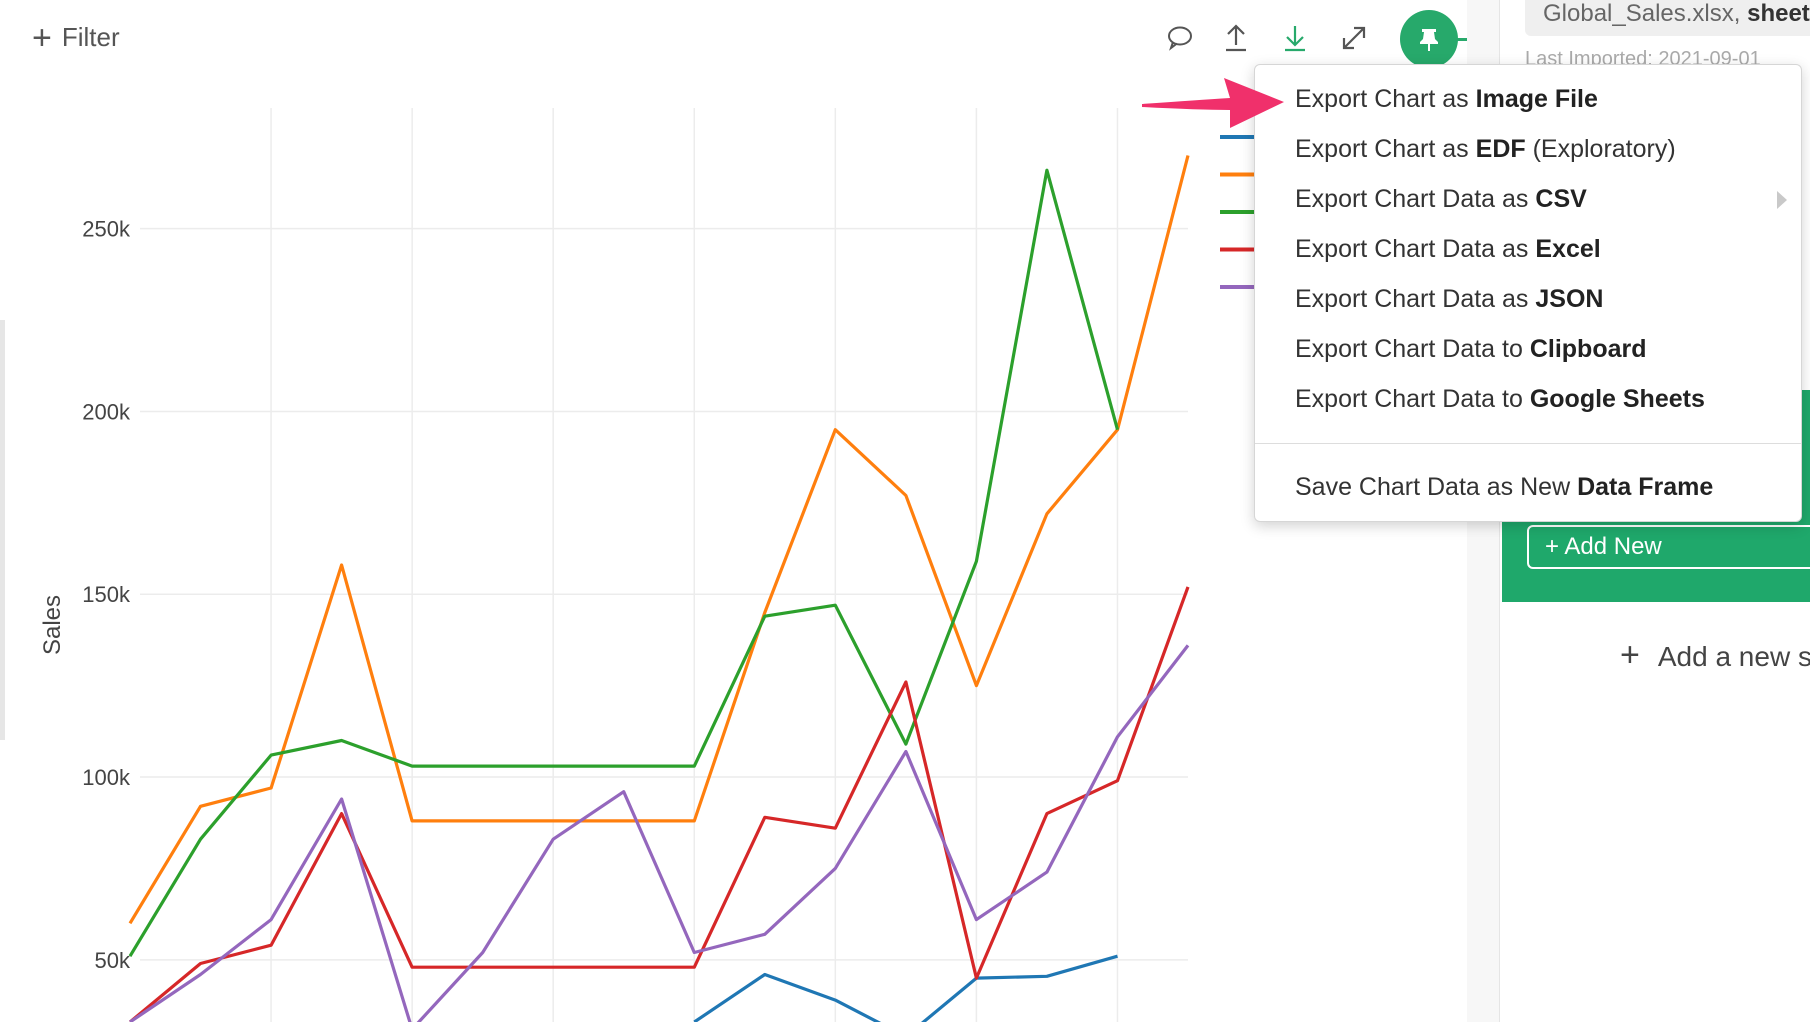 This screenshot has width=1810, height=1022. What do you see at coordinates (1213, 103) in the screenshot?
I see `callout-arrow-icon` at bounding box center [1213, 103].